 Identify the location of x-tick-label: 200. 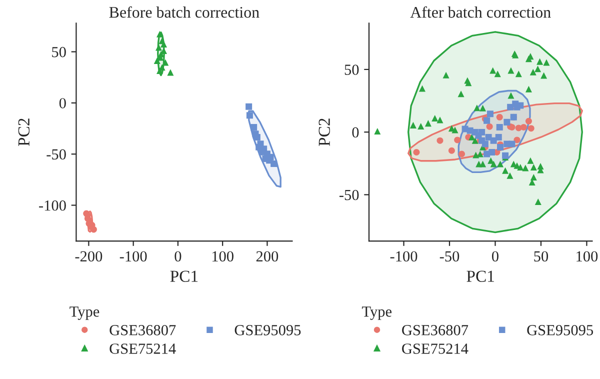
(267, 256).